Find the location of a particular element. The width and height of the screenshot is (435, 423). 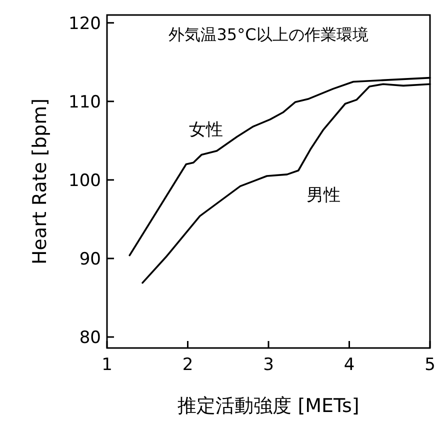

y-axis-title: Heart Rate [bpm] is located at coordinates (40, 181).